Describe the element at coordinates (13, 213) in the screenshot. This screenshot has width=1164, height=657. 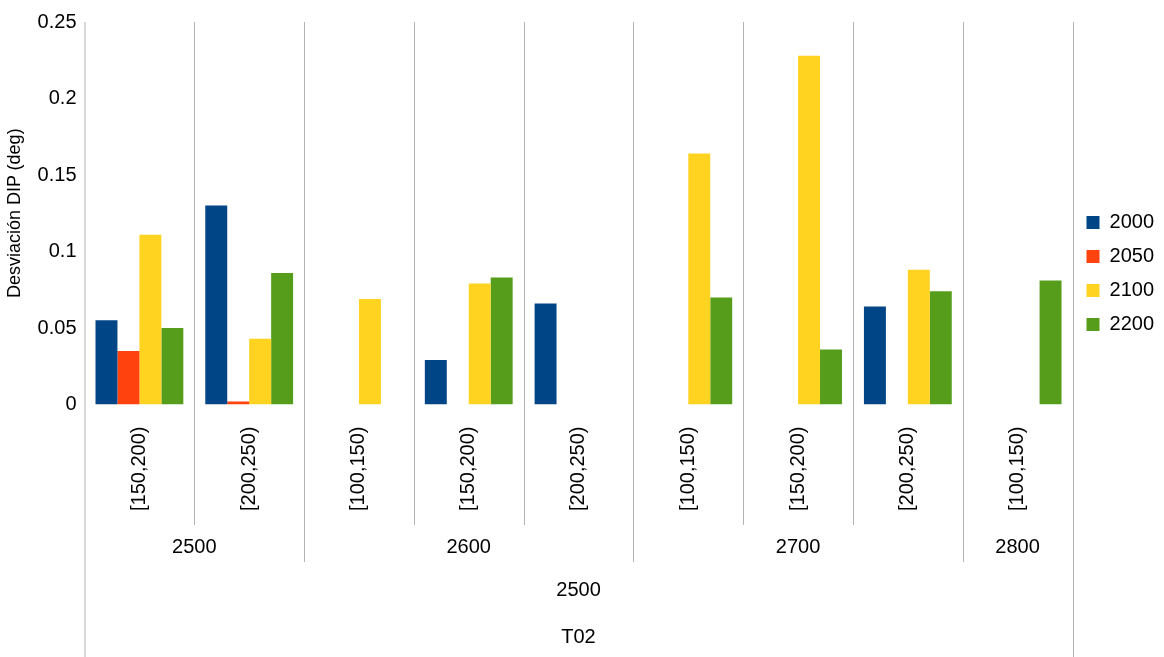
I see `y-axis-title: Desviación DIP (deg)` at that location.